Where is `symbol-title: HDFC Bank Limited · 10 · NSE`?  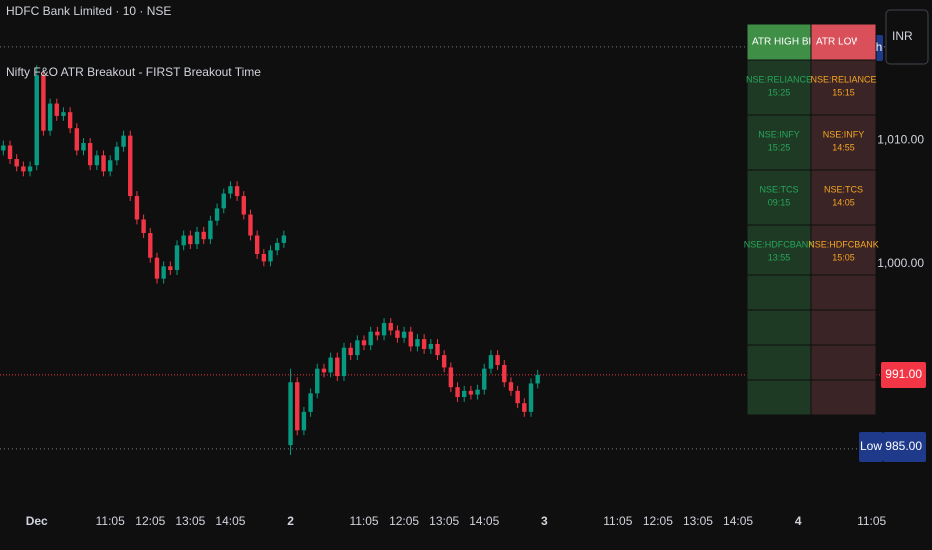 symbol-title: HDFC Bank Limited · 10 · NSE is located at coordinates (88, 11).